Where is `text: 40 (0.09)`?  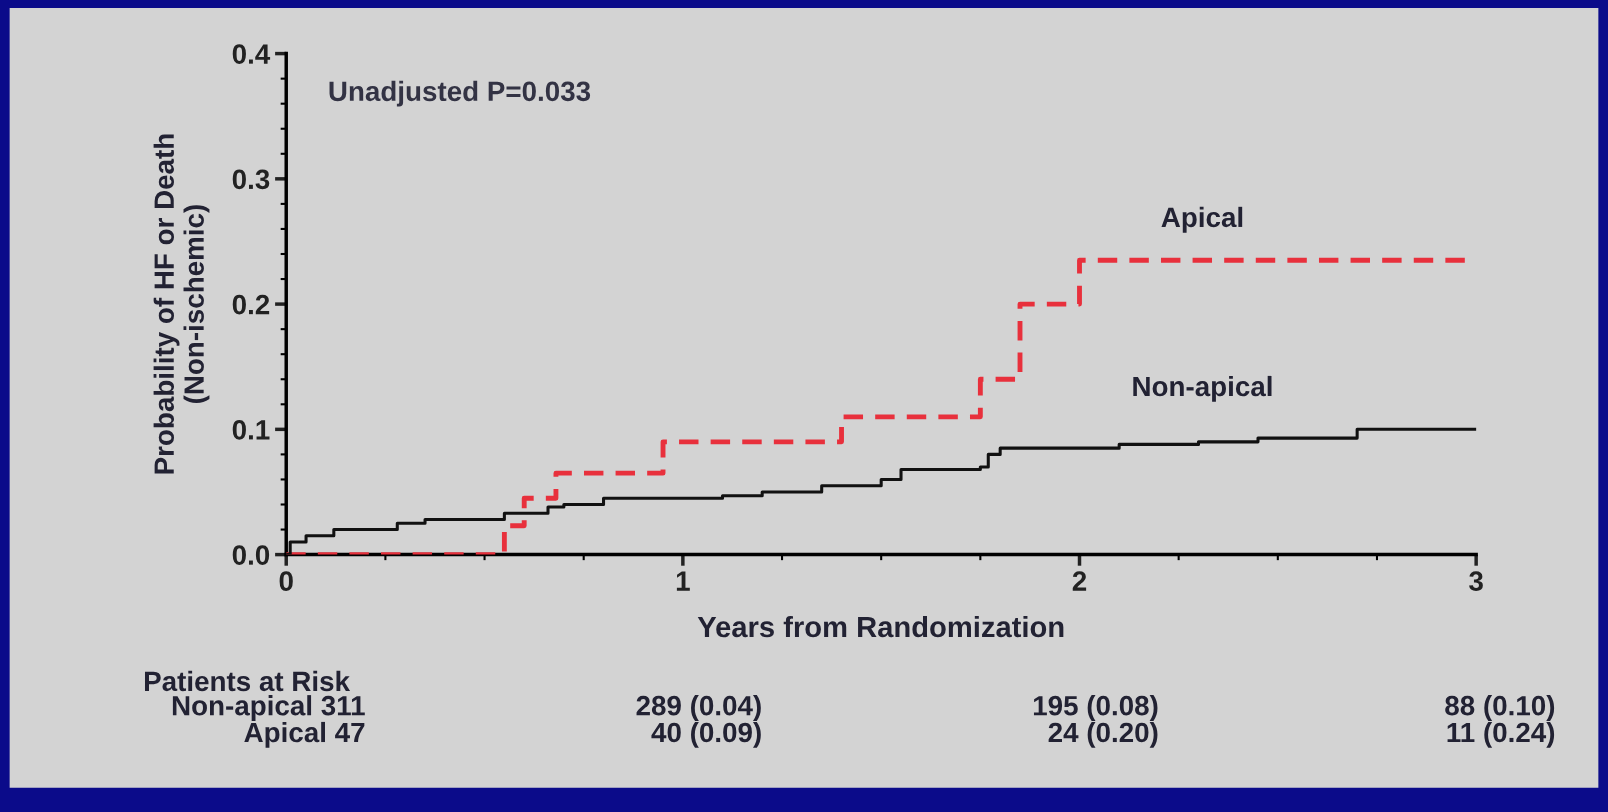 text: 40 (0.09) is located at coordinates (706, 734).